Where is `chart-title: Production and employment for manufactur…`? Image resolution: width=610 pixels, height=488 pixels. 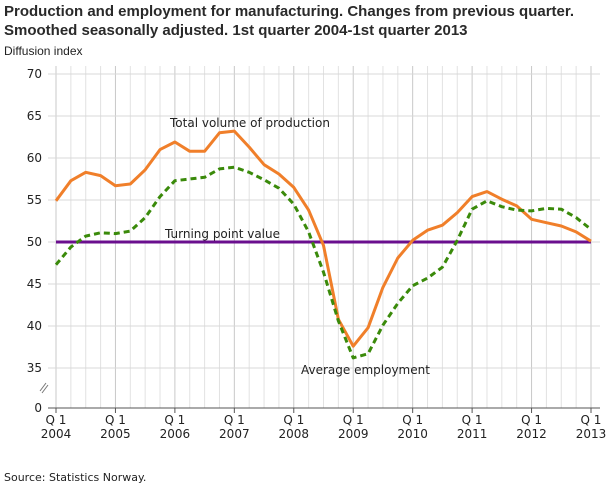 chart-title: Production and employment for manufactur… is located at coordinates (289, 21).